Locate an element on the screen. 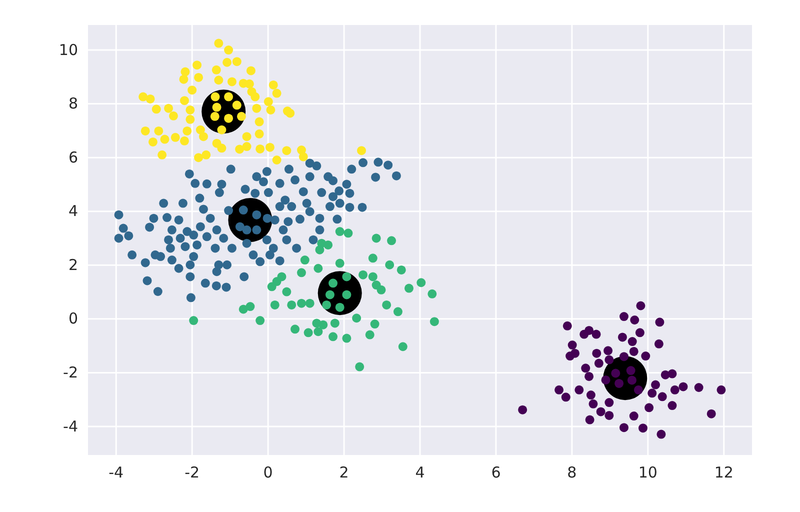 The width and height of the screenshot is (800, 512). x-tick-label: 8 is located at coordinates (572, 473).